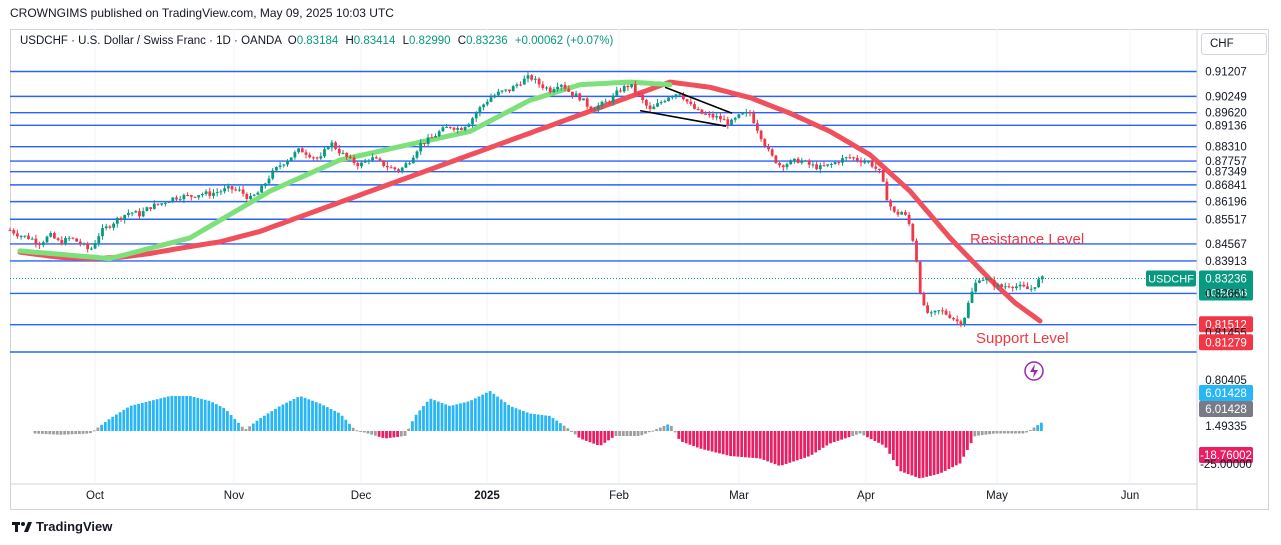 The image size is (1281, 545). What do you see at coordinates (74, 526) in the screenshot?
I see `tradingview-brand: TradingView` at bounding box center [74, 526].